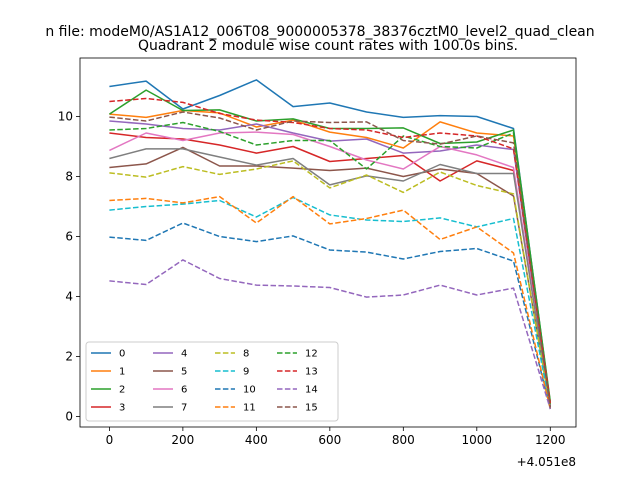  Describe the element at coordinates (182, 440) in the screenshot. I see `x-tick-label: 200` at that location.